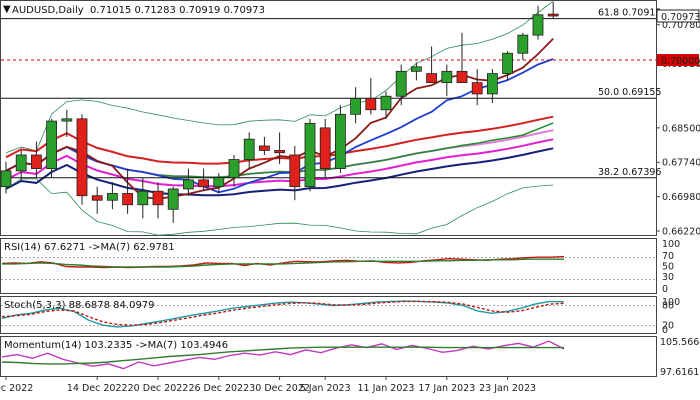 Image resolution: width=700 pixels, height=400 pixels. I want to click on rsi-axis-label: 50, so click(668, 267).